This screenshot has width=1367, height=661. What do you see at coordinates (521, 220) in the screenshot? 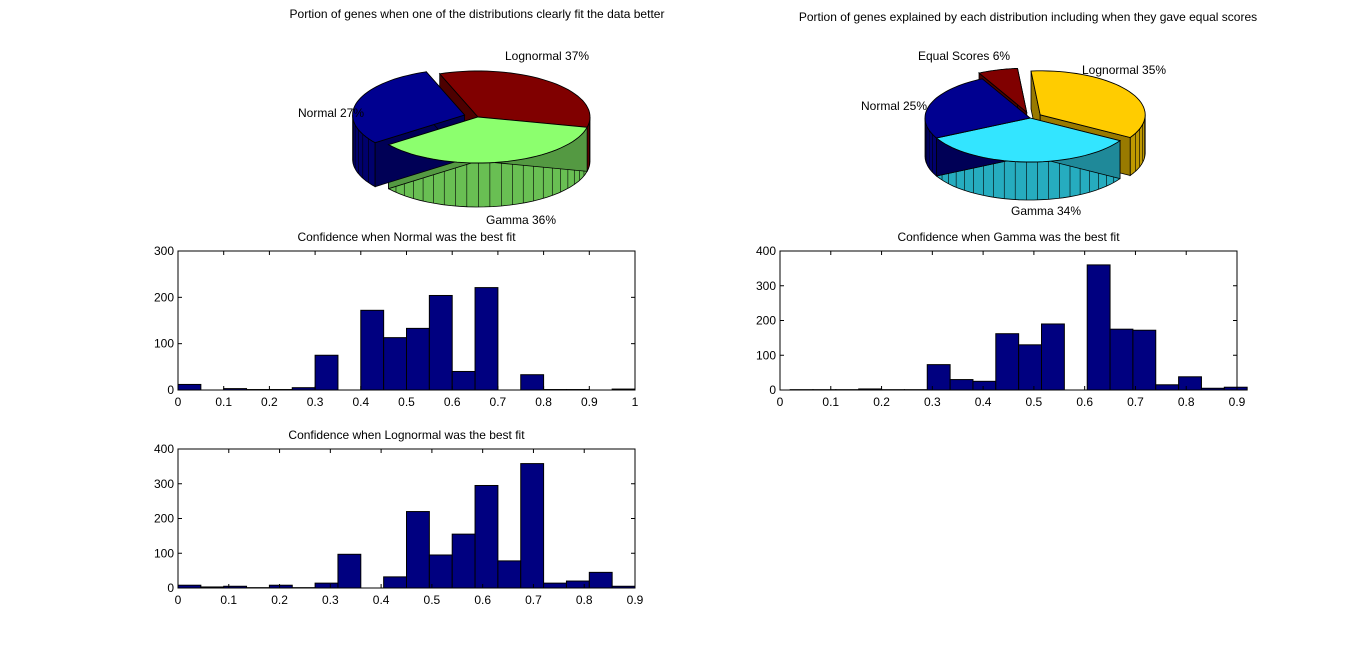
I see `pie1-label-gamma: Gamma 36%` at bounding box center [521, 220].